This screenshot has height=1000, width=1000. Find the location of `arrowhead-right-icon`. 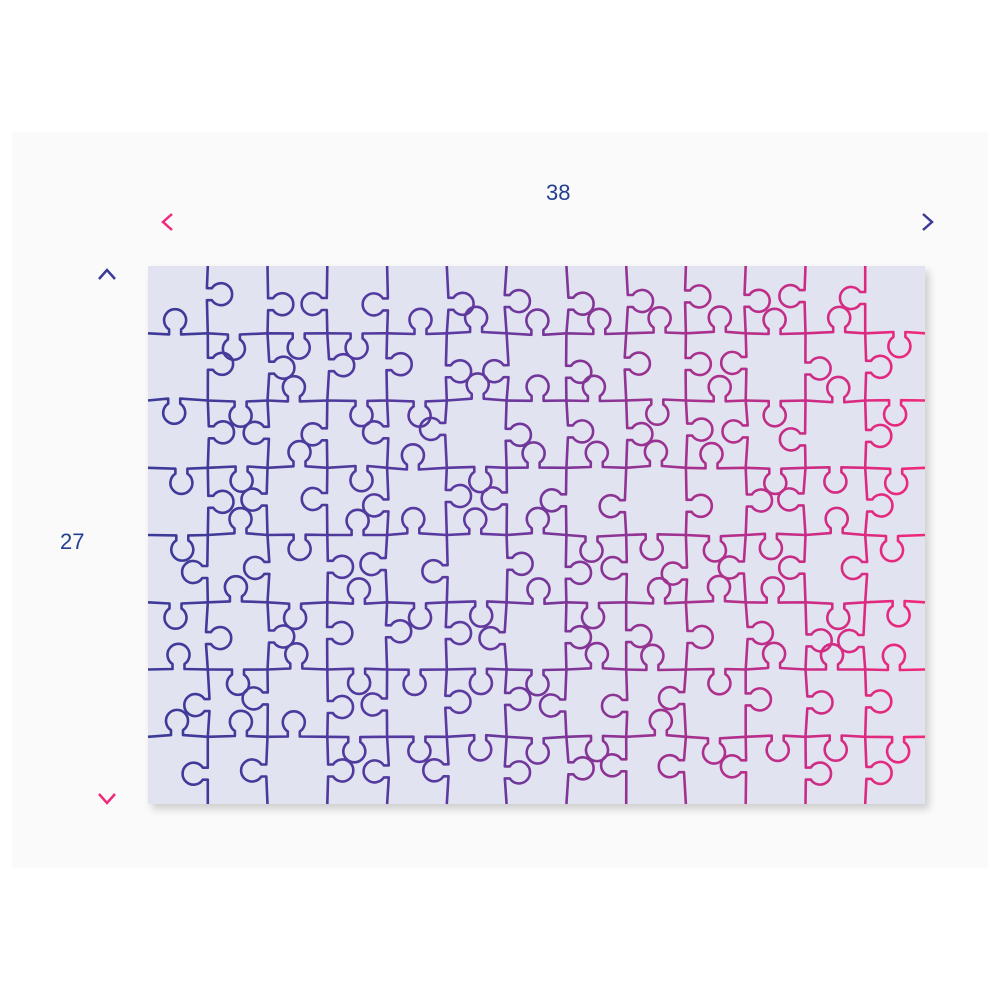

arrowhead-right-icon is located at coordinates (928, 222).